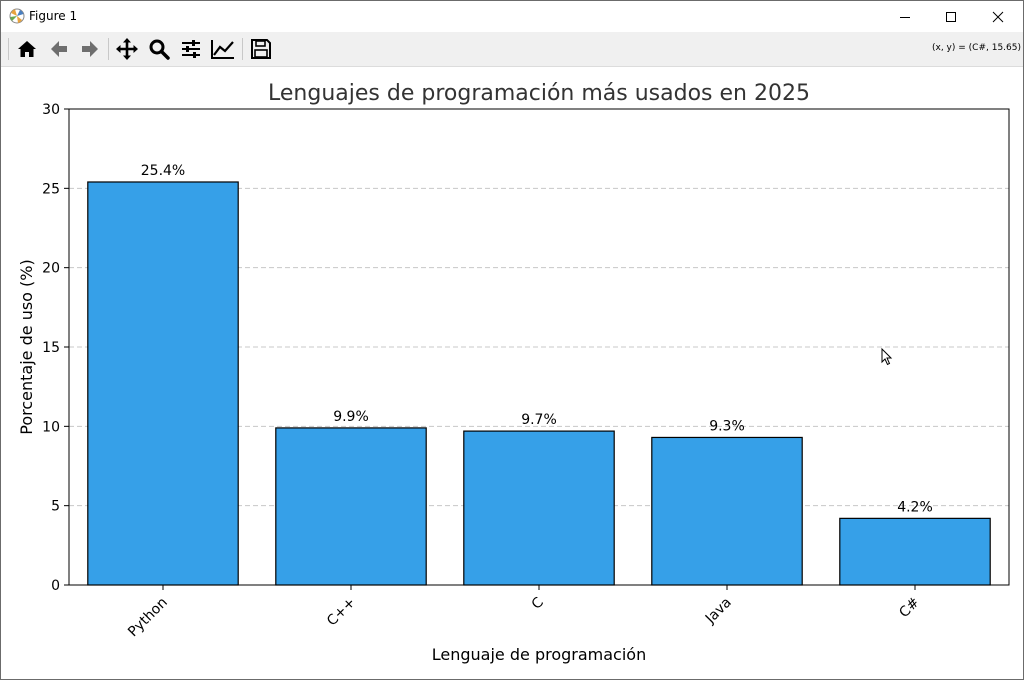  I want to click on bar-c, so click(539, 508).